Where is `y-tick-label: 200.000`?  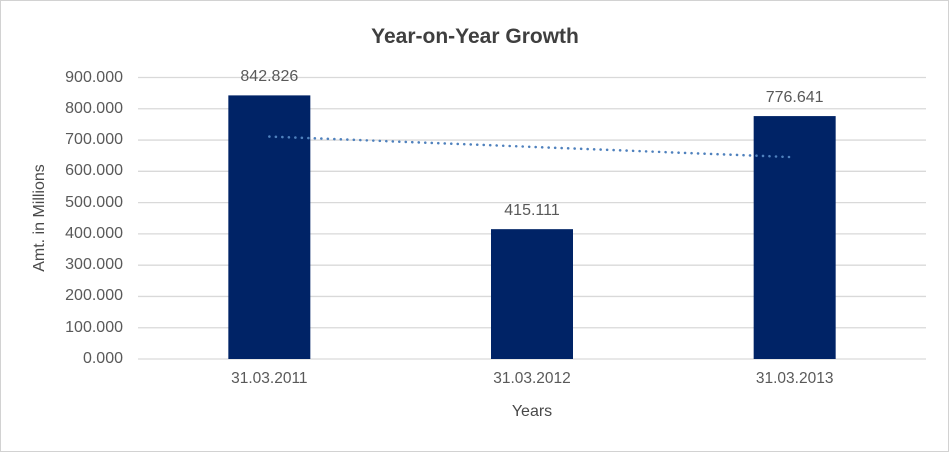 y-tick-label: 200.000 is located at coordinates (94, 296).